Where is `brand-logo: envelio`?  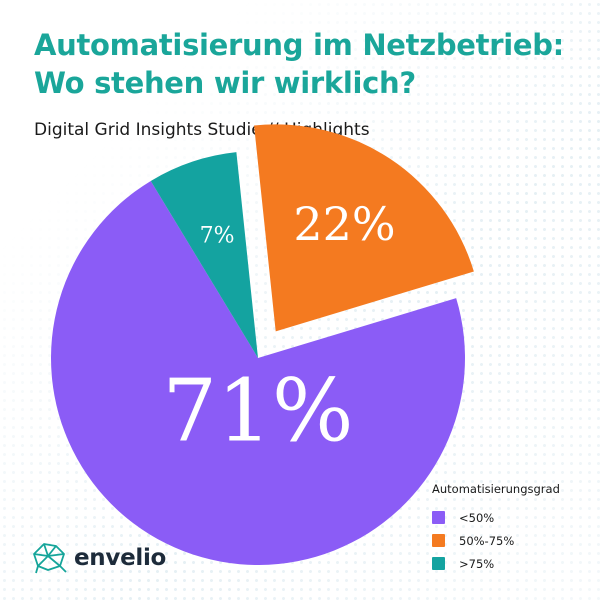 brand-logo: envelio is located at coordinates (98, 558).